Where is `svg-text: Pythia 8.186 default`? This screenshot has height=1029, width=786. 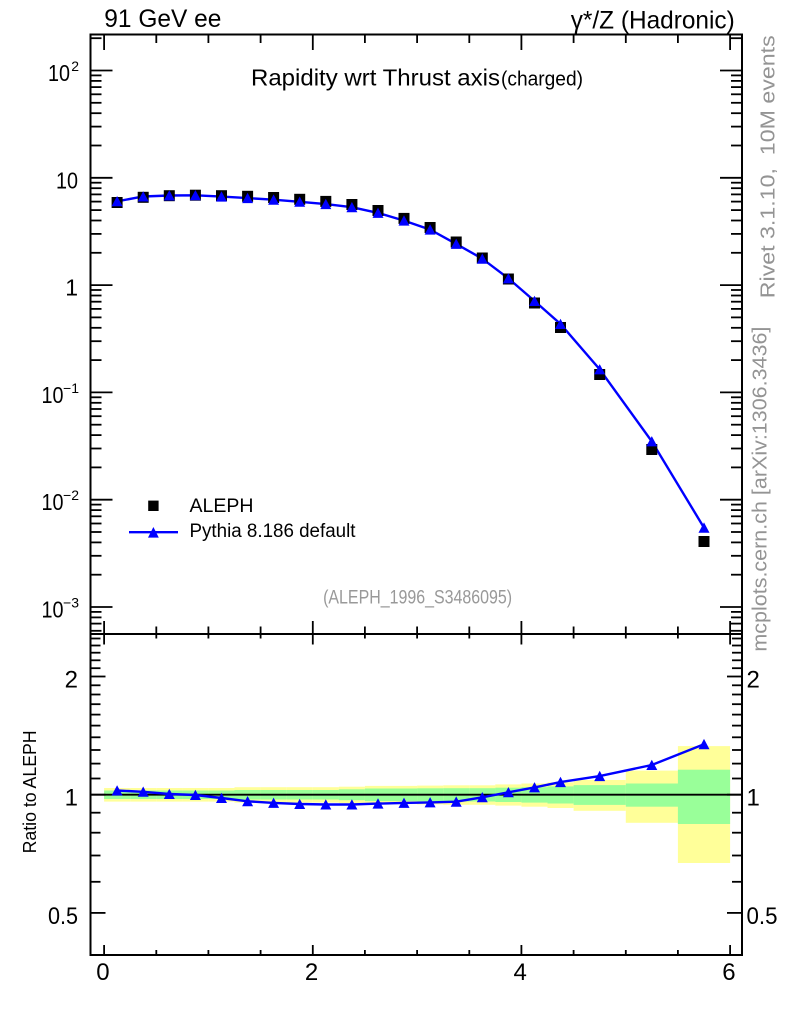 svg-text: Pythia 8.186 default is located at coordinates (273, 531).